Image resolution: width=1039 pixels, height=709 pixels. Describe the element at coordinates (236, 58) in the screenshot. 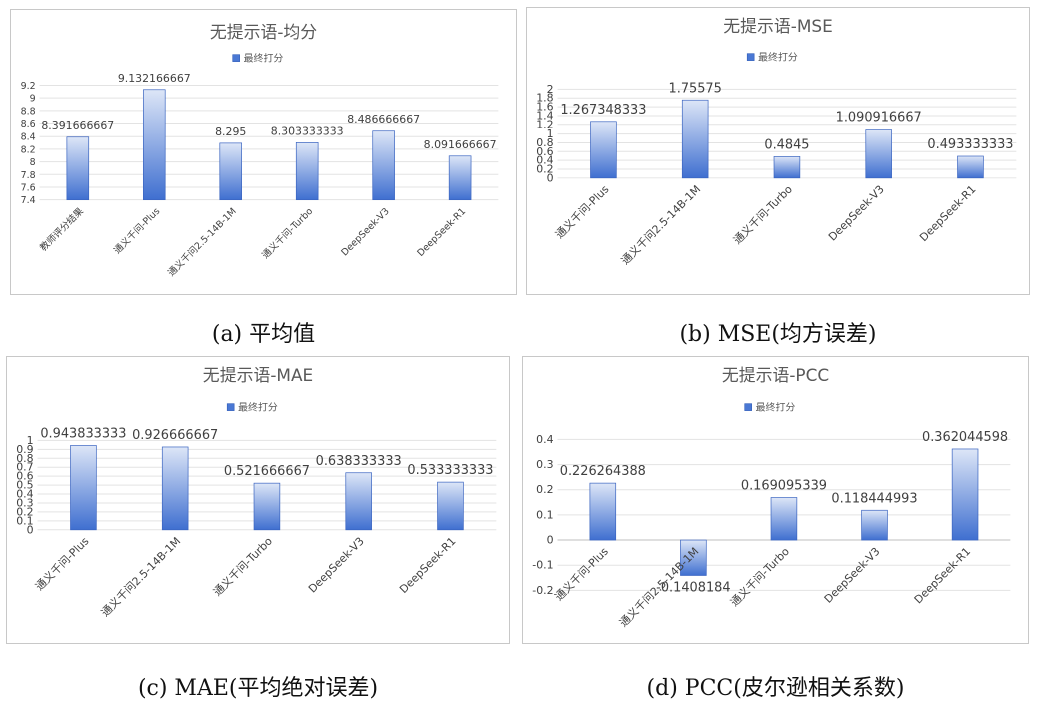

I see `mean-legend-swatch` at that location.